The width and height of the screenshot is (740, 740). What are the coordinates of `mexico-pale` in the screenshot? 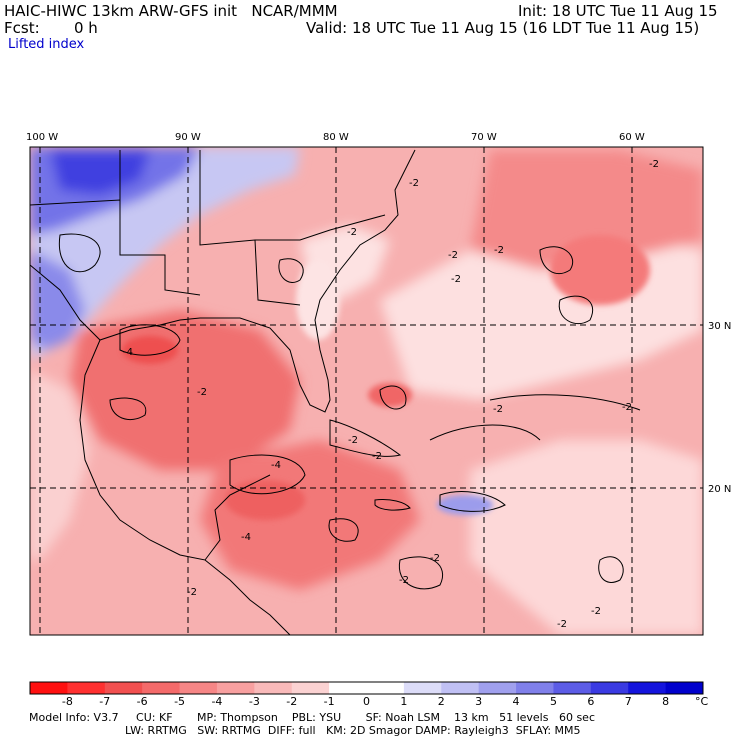 It's located at (60, 465).